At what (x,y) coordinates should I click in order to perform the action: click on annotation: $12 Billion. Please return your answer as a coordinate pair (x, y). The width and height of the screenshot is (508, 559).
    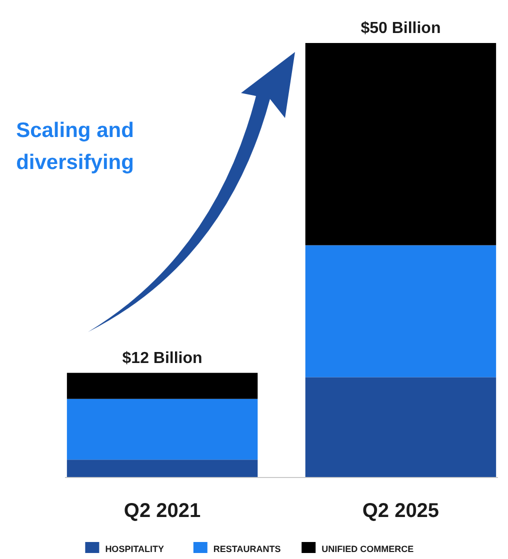
    Looking at the image, I should click on (162, 358).